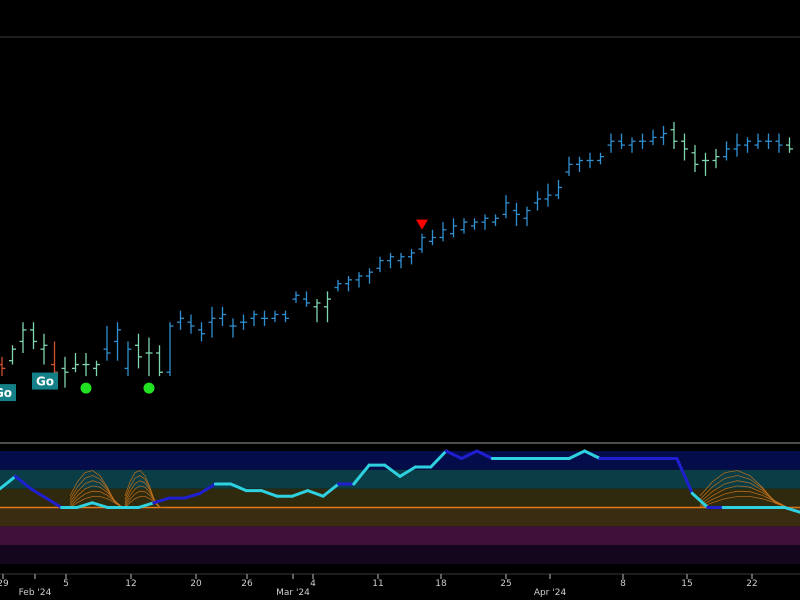 This screenshot has height=600, width=800. Describe the element at coordinates (686, 584) in the screenshot. I see `x-tick-label: 15` at that location.